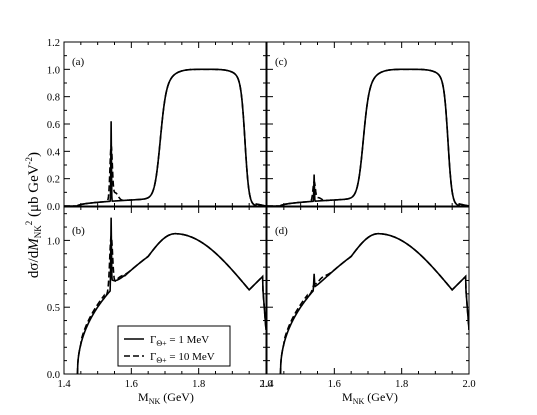 This screenshot has width=537, height=415. What do you see at coordinates (54, 152) in the screenshot?
I see `y-tick-label: 0.4` at bounding box center [54, 152].